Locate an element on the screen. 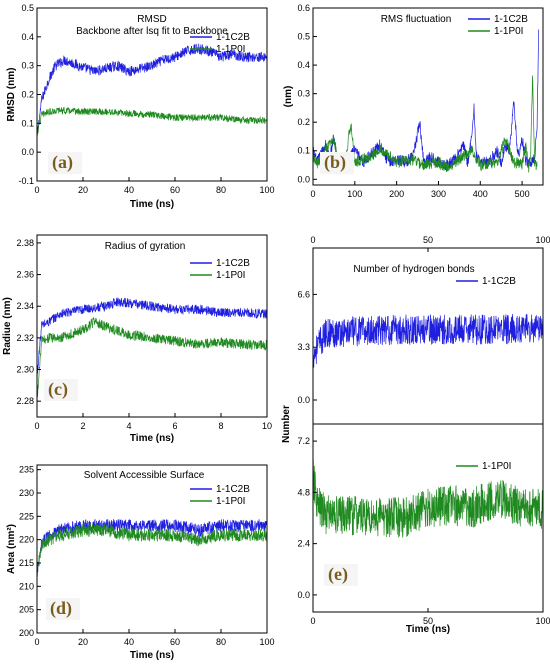 This screenshot has width=550, height=664. panel-label-bg-e_bottom is located at coordinates (341, 575).